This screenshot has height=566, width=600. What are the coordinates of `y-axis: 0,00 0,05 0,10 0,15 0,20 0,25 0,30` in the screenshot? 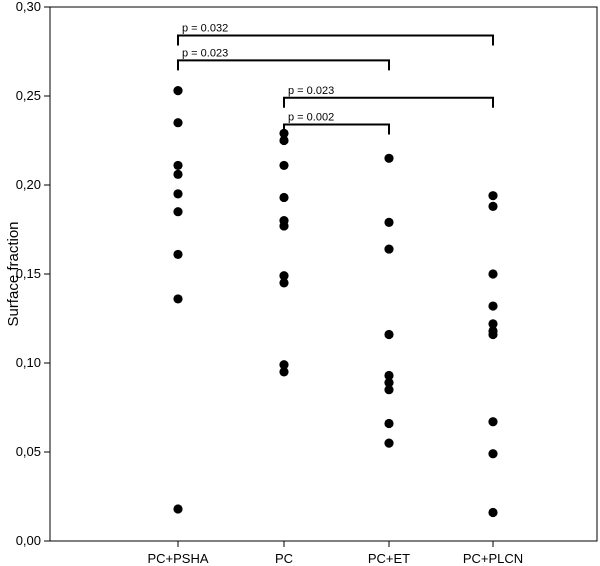 It's located at (33, 274).